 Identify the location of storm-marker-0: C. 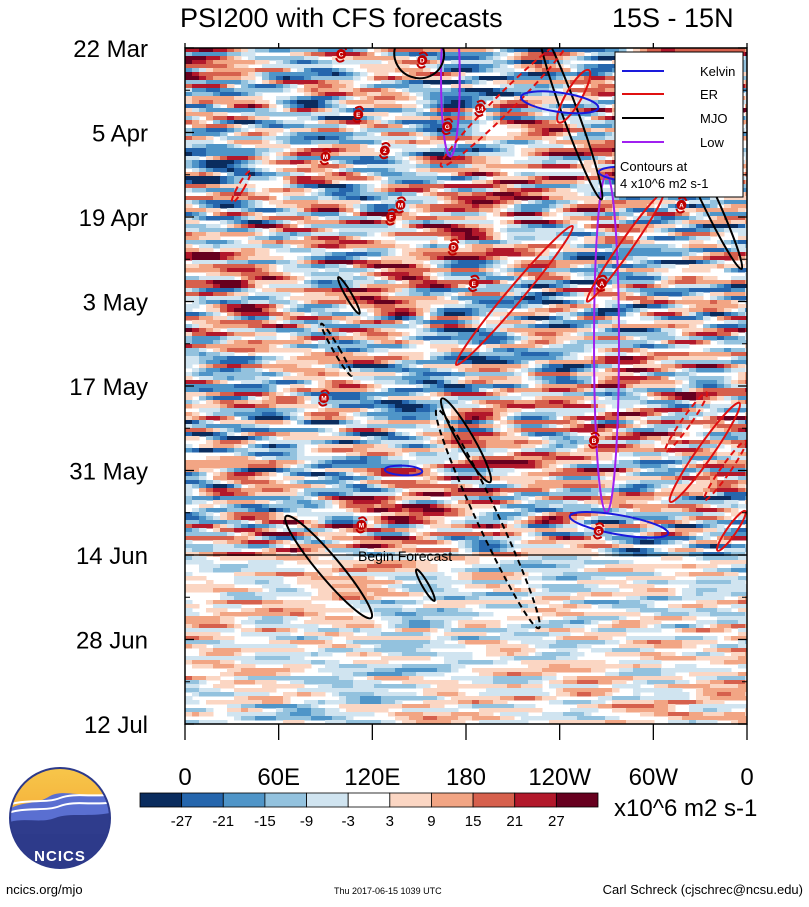
(341, 55).